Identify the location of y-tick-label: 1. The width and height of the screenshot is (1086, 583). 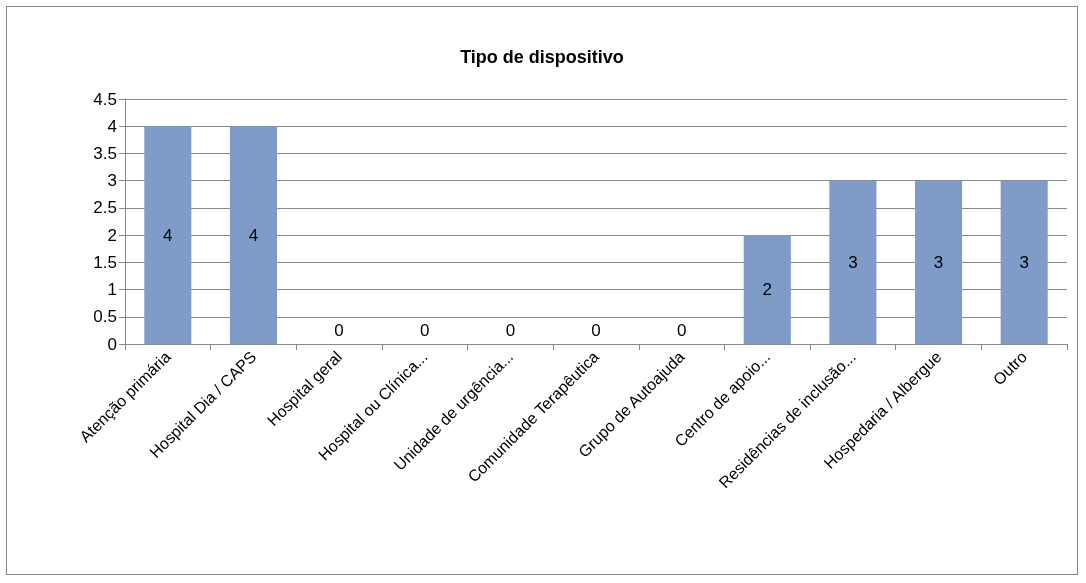
(112, 290).